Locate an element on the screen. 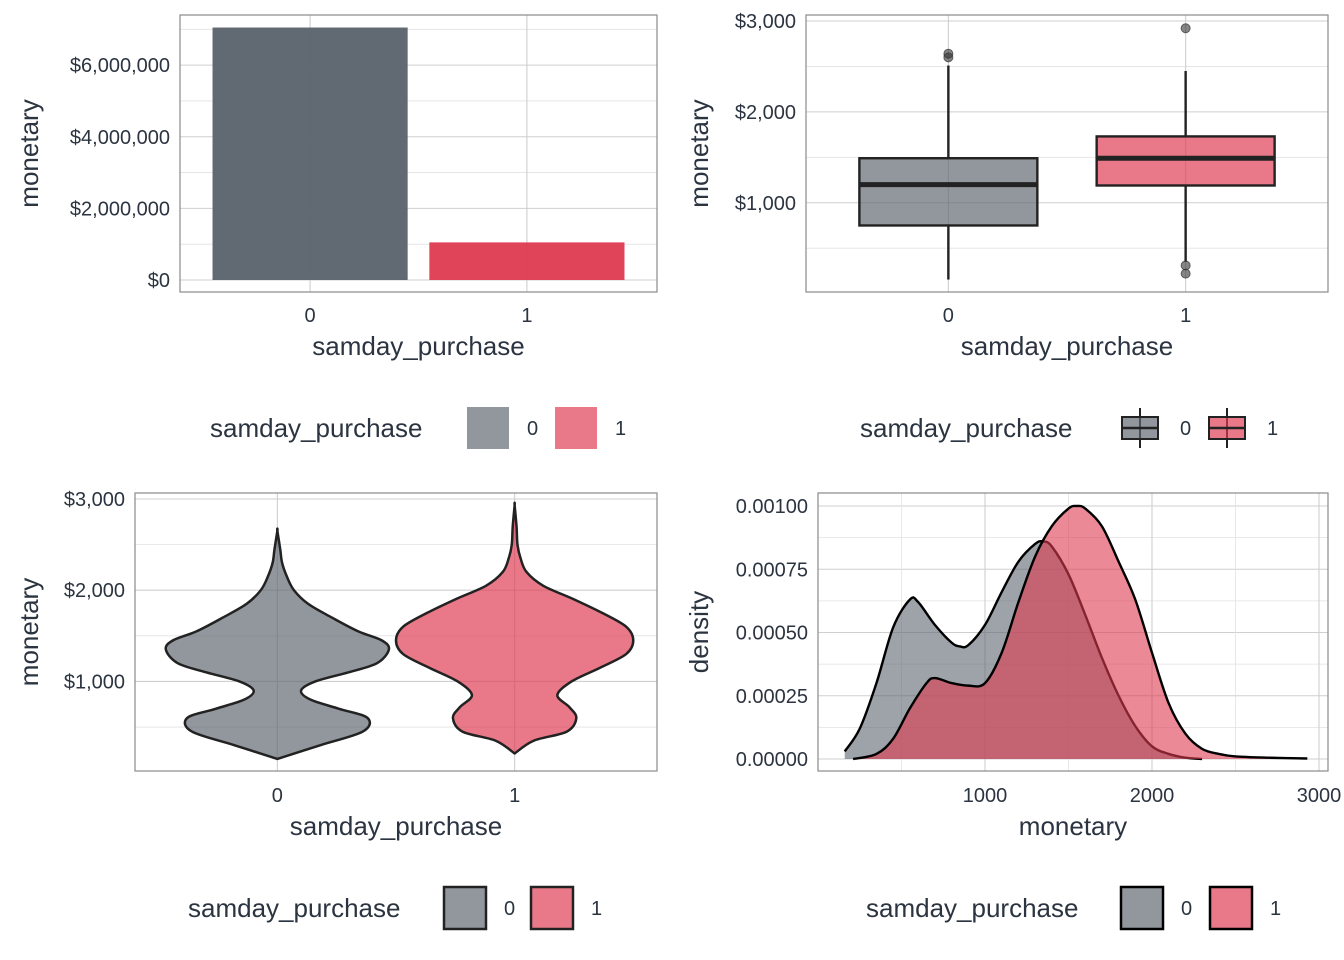  y-axis-title: density is located at coordinates (699, 632).